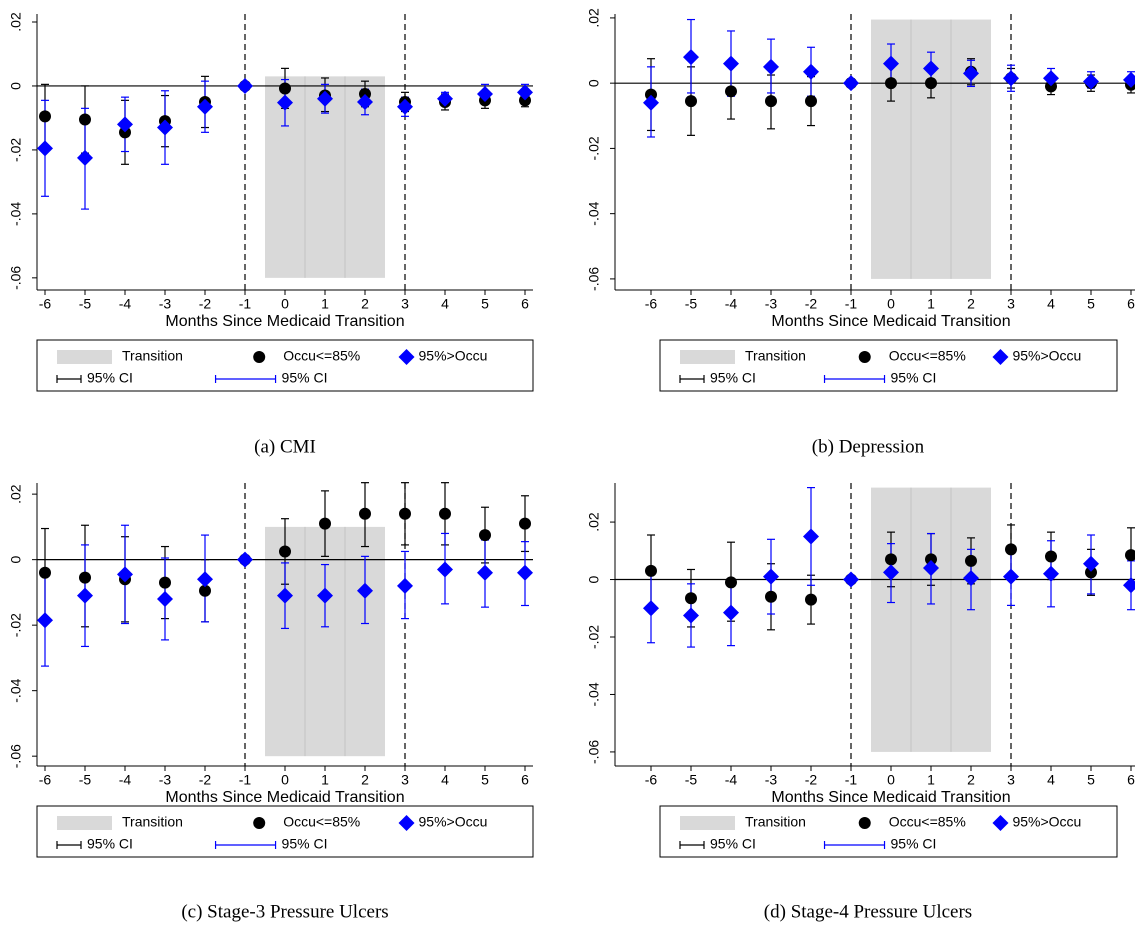  I want to click on shade-region, so click(931, 619).